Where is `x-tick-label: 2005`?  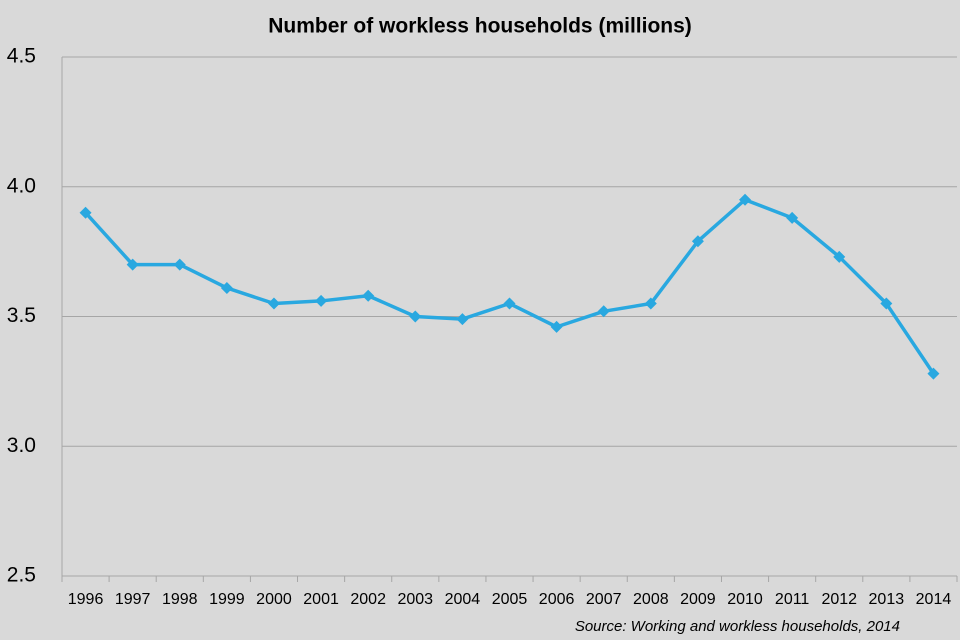
x-tick-label: 2005 is located at coordinates (510, 599).